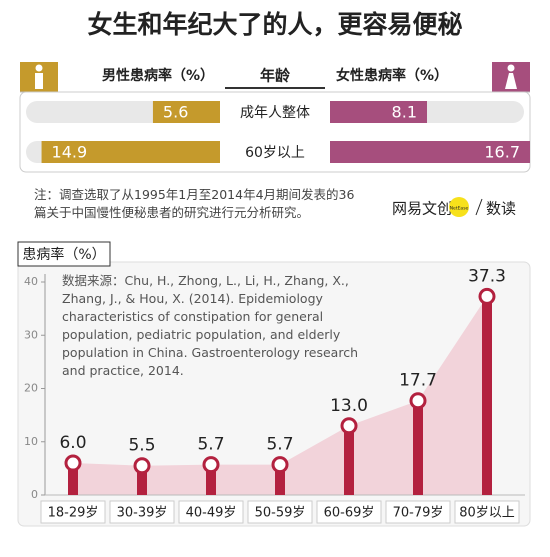 This screenshot has height=557, width=550. I want to click on value-label: 8.1, so click(404, 112).